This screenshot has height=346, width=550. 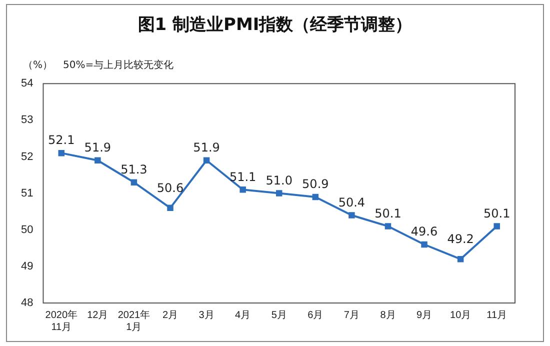 What do you see at coordinates (27, 156) in the screenshot?
I see `y-tick-label: 52` at bounding box center [27, 156].